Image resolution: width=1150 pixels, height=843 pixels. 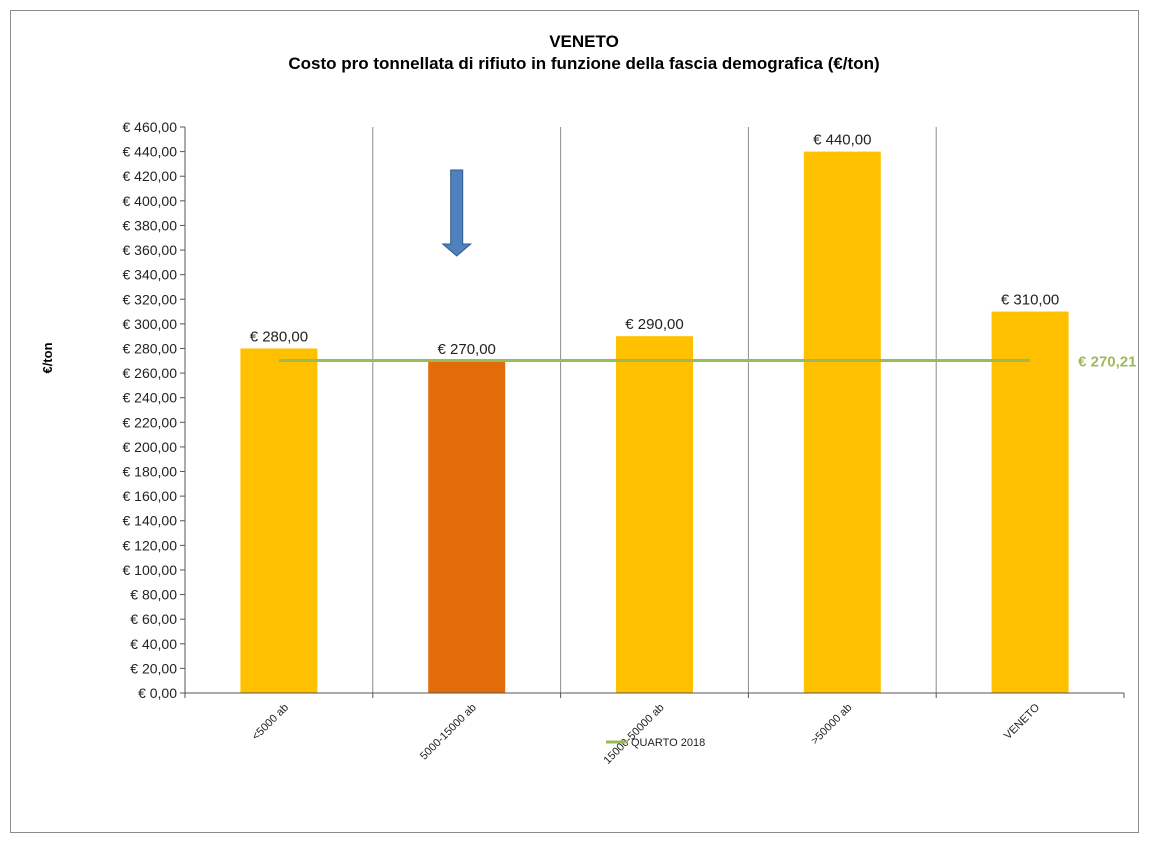 I want to click on y-axis-label: €/ton, so click(x=47, y=357).